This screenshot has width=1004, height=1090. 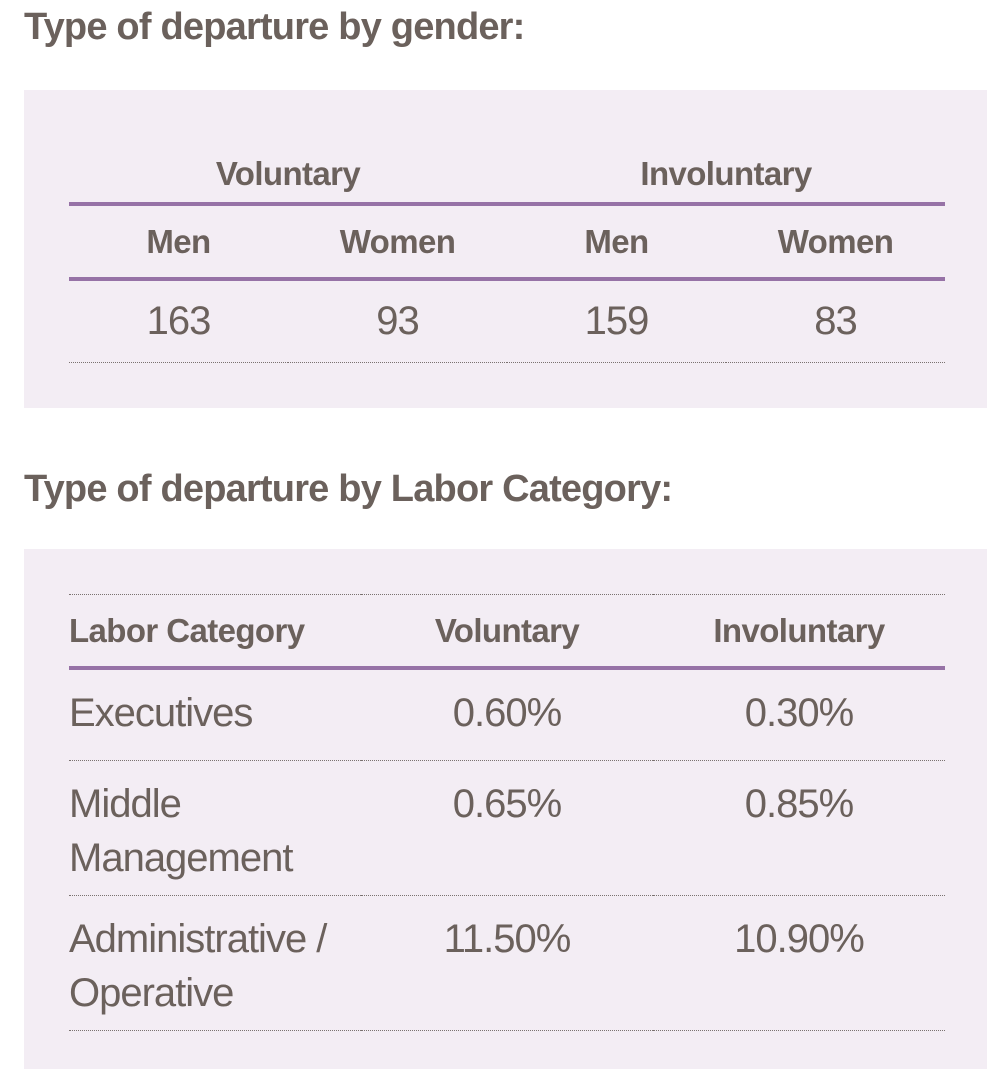 I want to click on group-header-row: Voluntary Involuntary, so click(x=507, y=176).